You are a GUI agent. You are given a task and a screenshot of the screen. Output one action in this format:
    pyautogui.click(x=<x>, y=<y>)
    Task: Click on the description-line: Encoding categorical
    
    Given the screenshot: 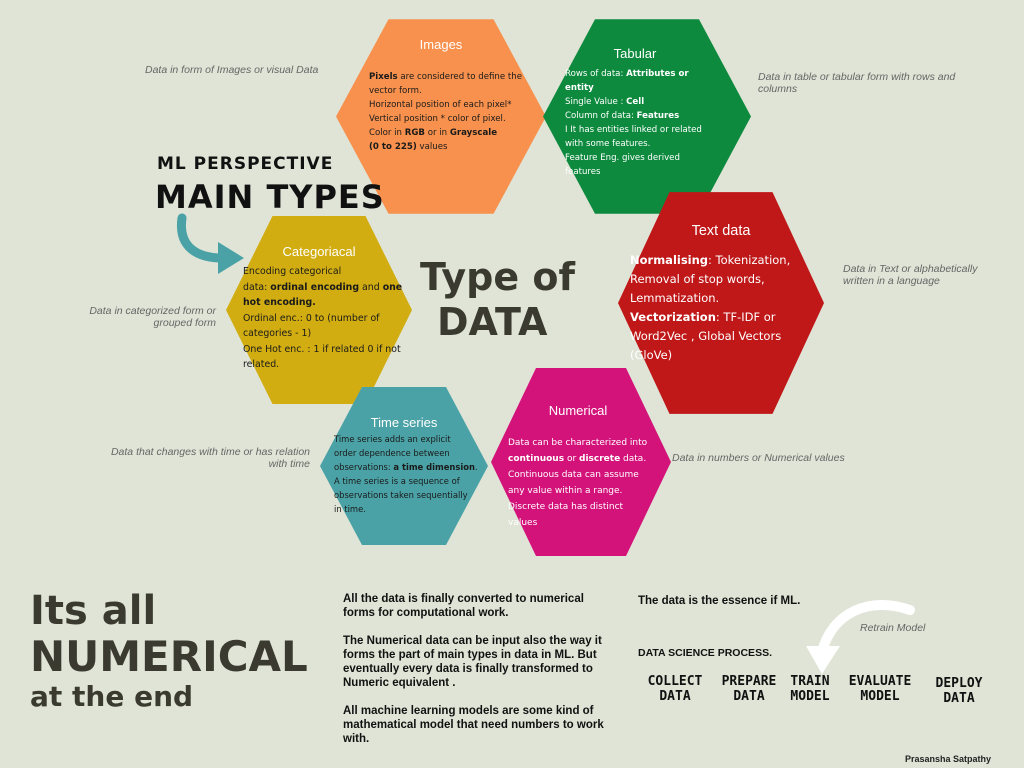 What is the action you would take?
    pyautogui.click(x=292, y=271)
    